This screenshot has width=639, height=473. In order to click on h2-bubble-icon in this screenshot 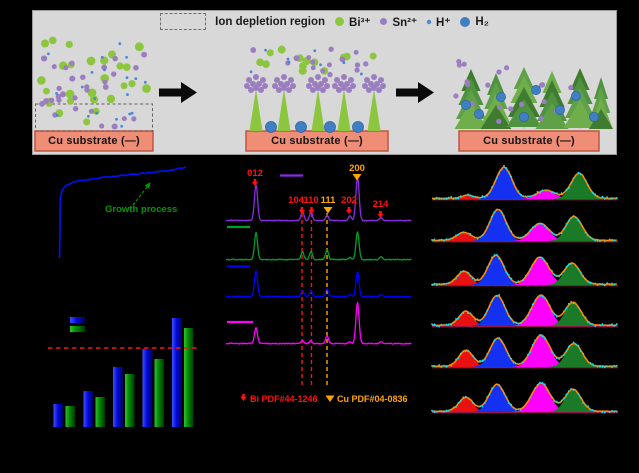, I will do `click(465, 21)`.